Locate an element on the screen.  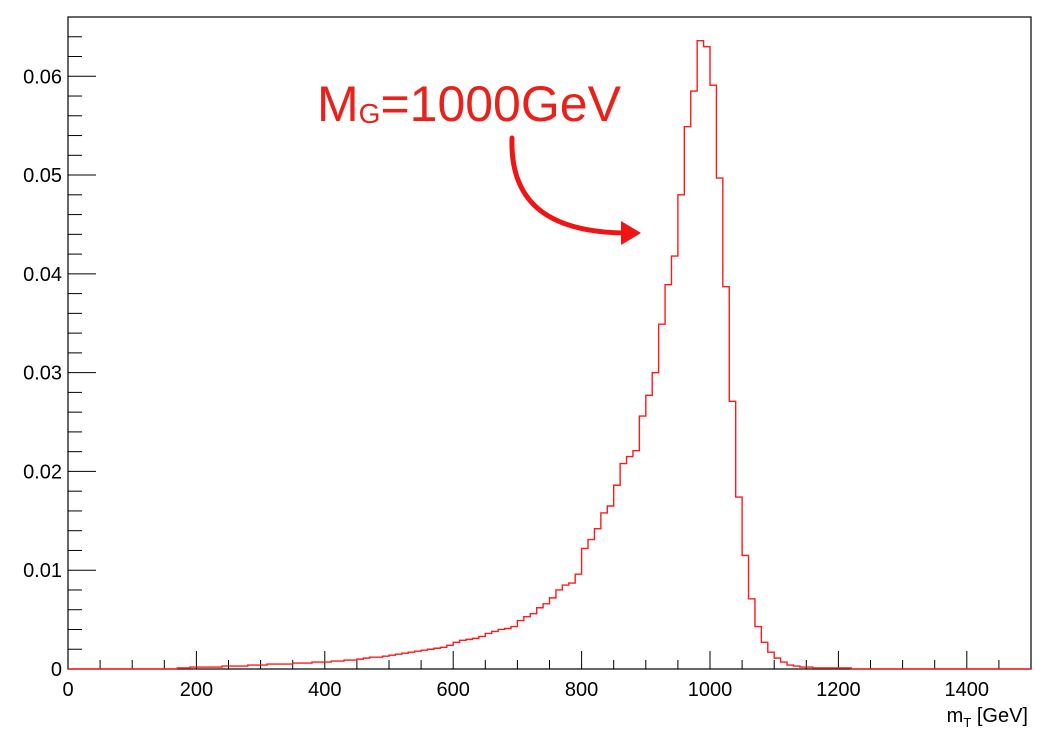
y-tick-labels: 0 0.01 0.02 0.03 0.04 0.05 0.06 is located at coordinates (42, 373).